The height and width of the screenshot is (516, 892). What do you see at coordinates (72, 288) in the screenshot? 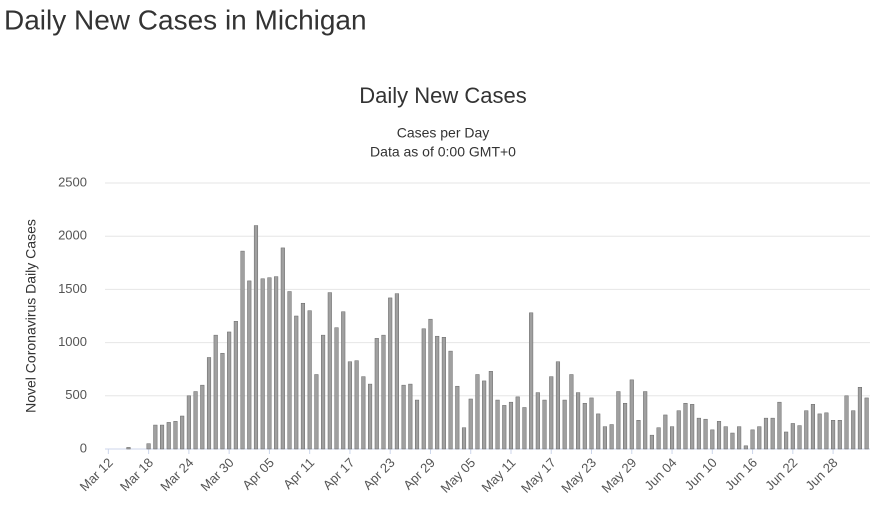
I see `y-tick-label: 1500` at bounding box center [72, 288].